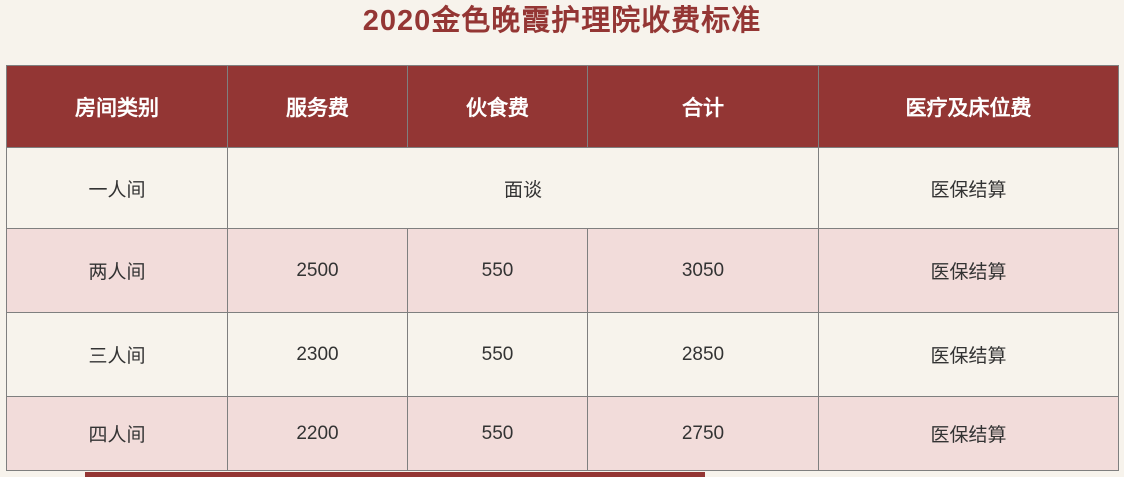  Describe the element at coordinates (117, 270) in the screenshot. I see `cell-room-type: 两人间` at that location.